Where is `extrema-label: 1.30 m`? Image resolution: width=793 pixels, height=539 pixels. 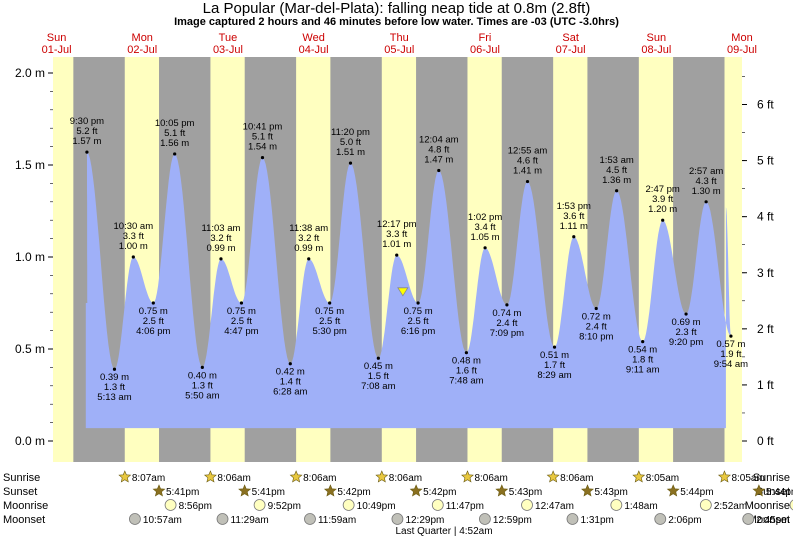
extrema-label: 1.30 m is located at coordinates (706, 191).